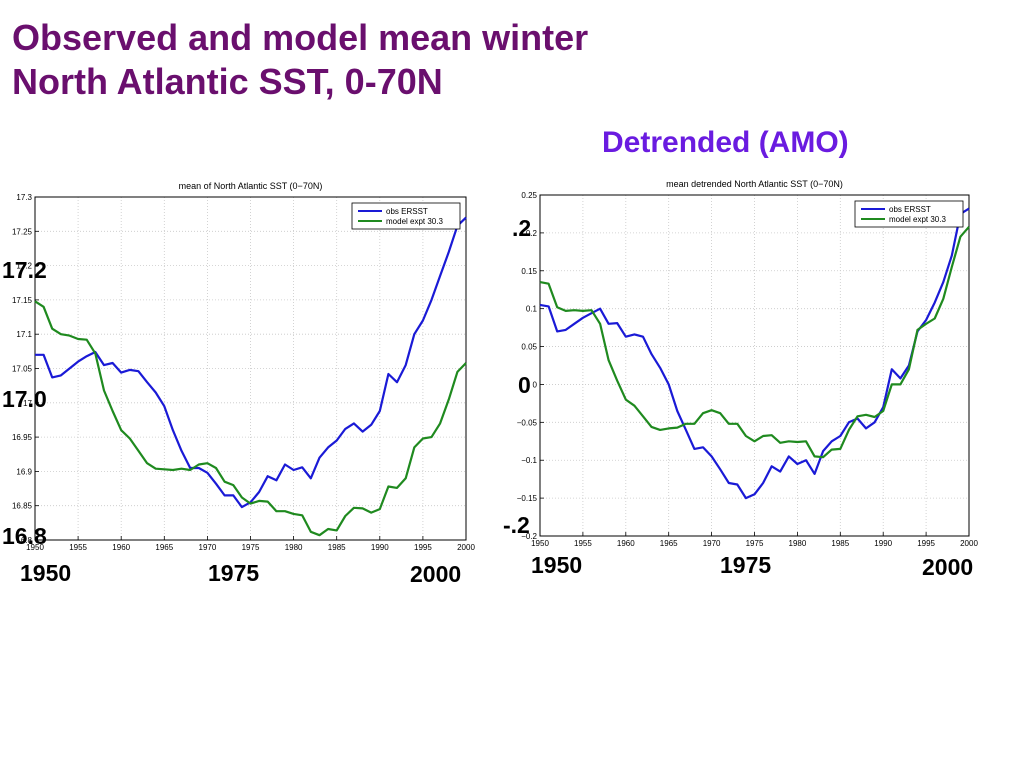 The height and width of the screenshot is (768, 1024). I want to click on slide-title-line1: Observed and model mean winter, so click(300, 37).